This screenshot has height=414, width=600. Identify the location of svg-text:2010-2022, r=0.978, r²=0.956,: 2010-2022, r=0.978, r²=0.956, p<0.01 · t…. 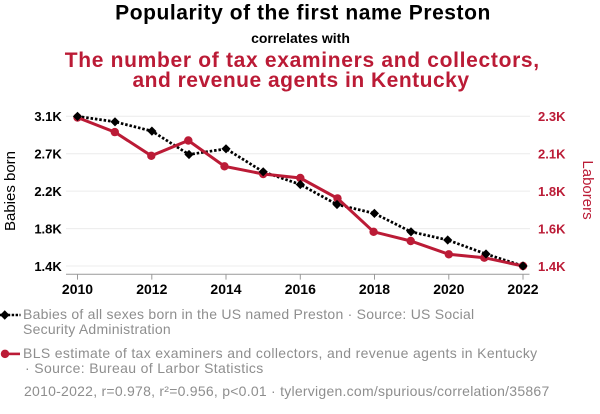
(286, 391).